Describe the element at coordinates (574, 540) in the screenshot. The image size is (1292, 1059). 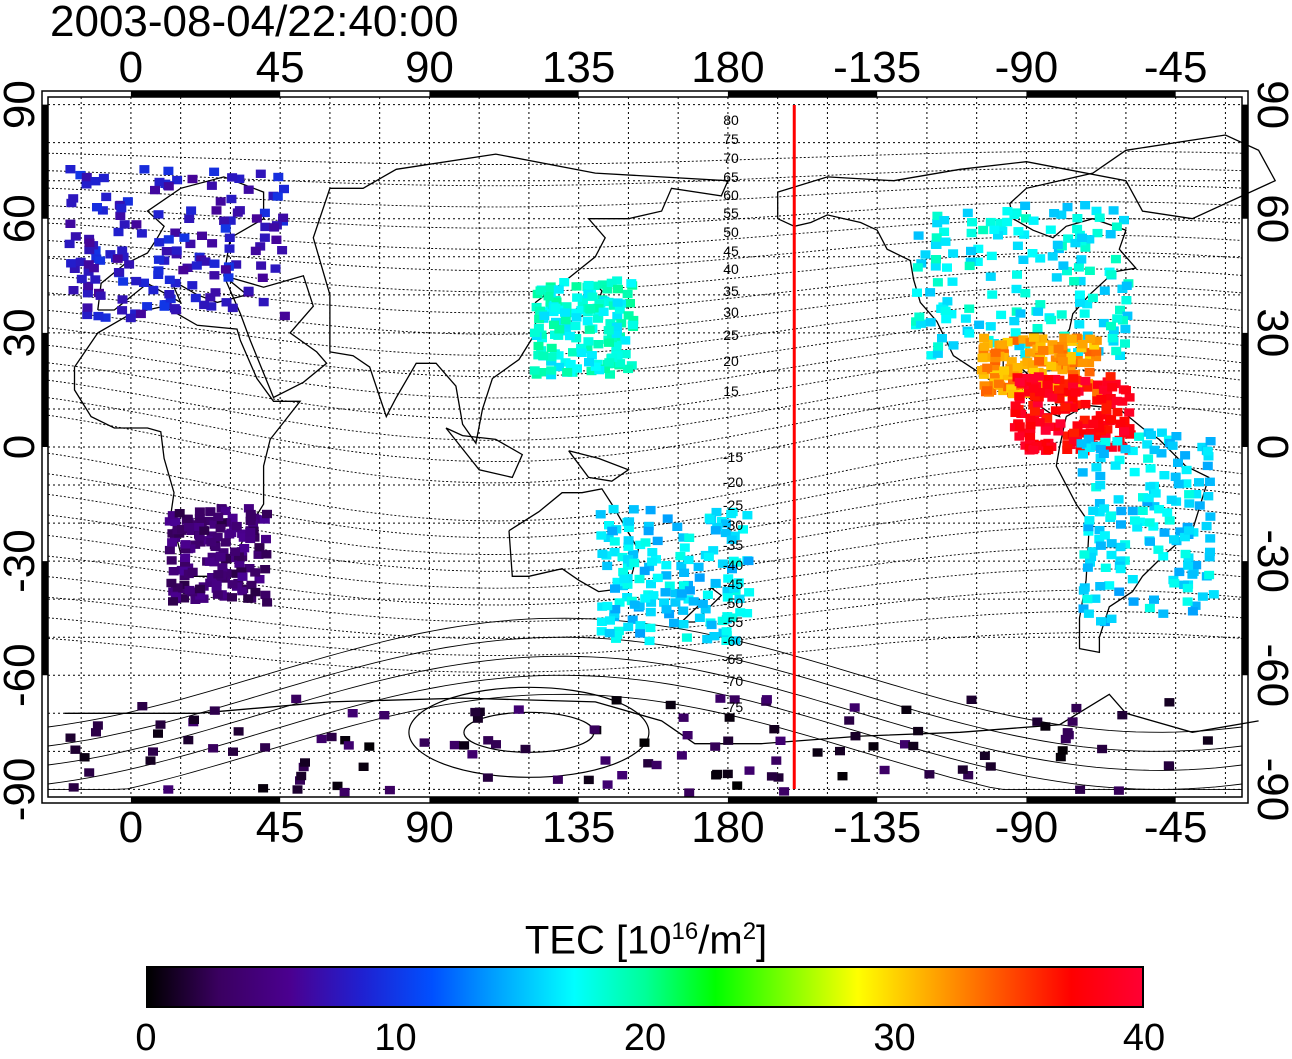
I see `coastline` at that location.